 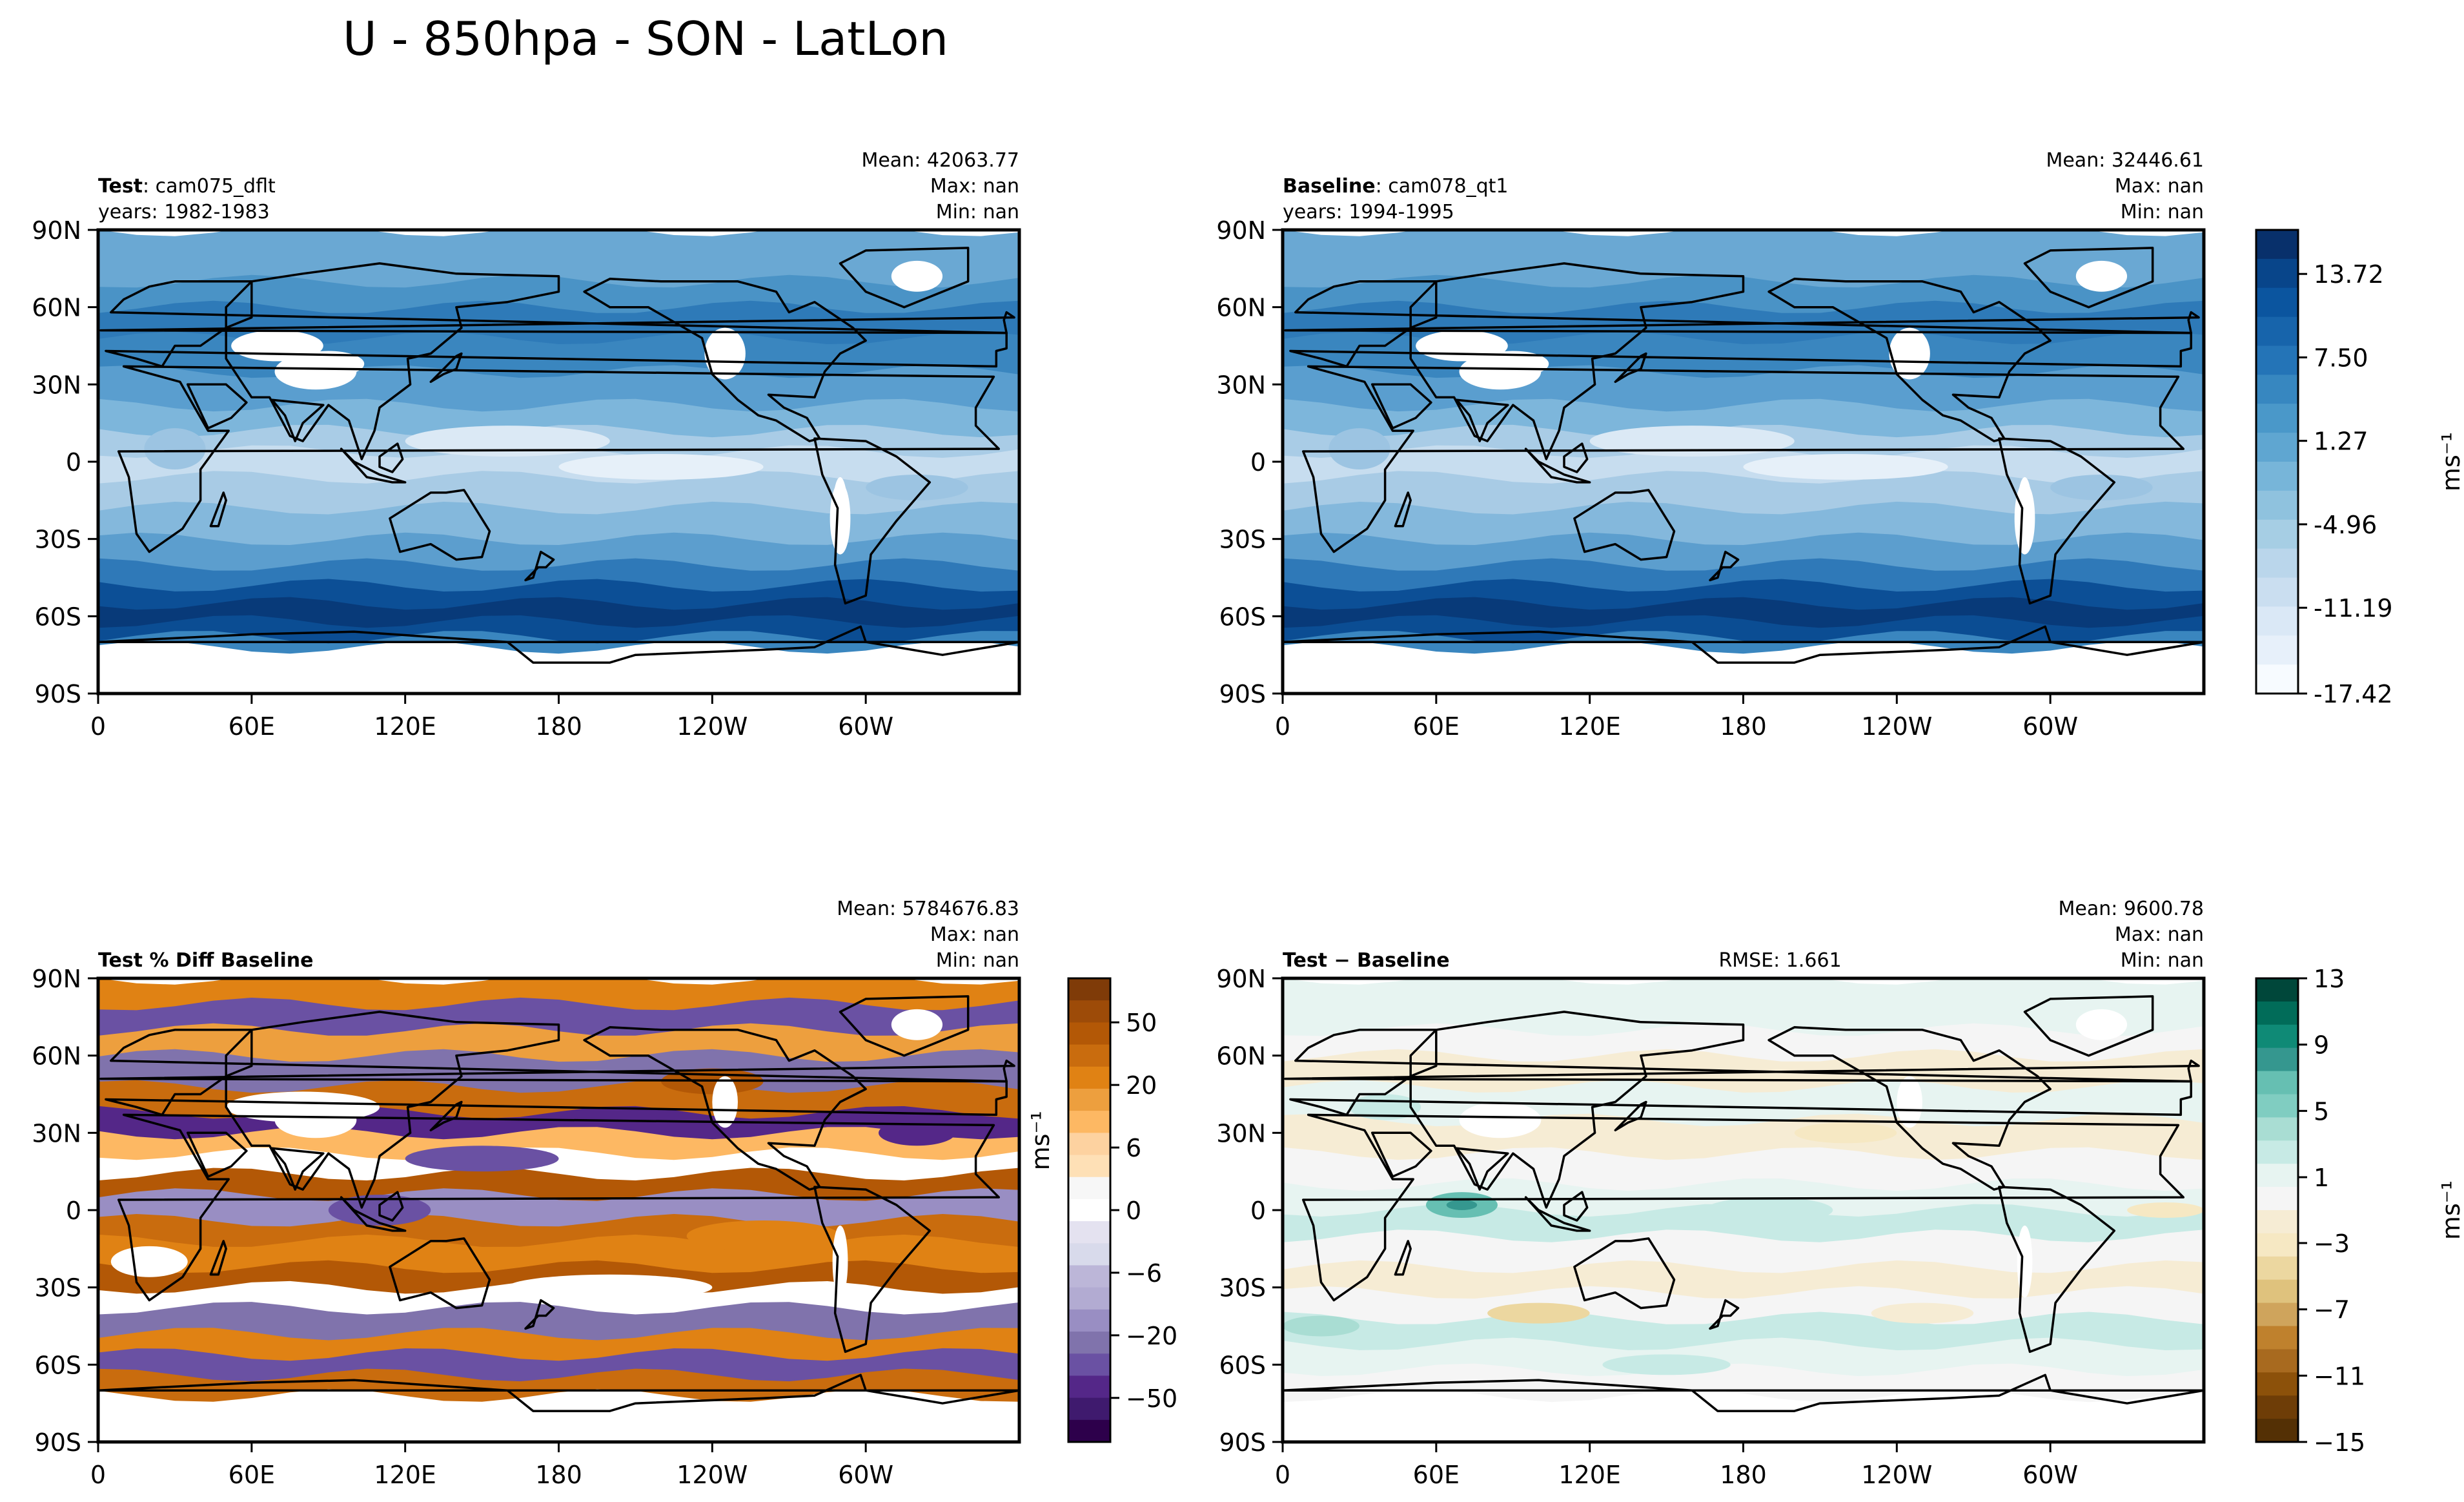 What do you see at coordinates (645, 39) in the screenshot?
I see `figure-title: U - 850hpa - SON - LatLon` at bounding box center [645, 39].